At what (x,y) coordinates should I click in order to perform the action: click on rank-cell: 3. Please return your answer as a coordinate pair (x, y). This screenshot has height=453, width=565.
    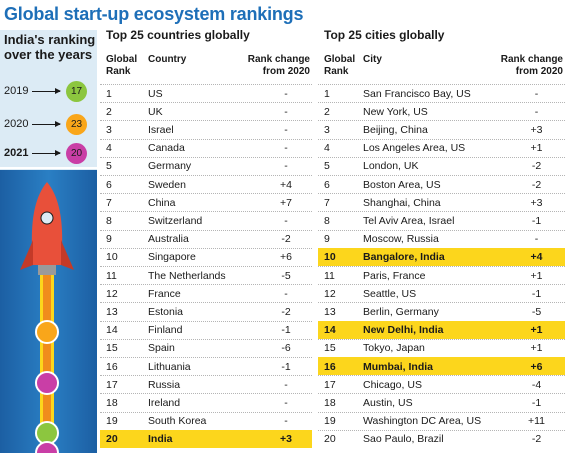
    Looking at the image, I should click on (109, 129).